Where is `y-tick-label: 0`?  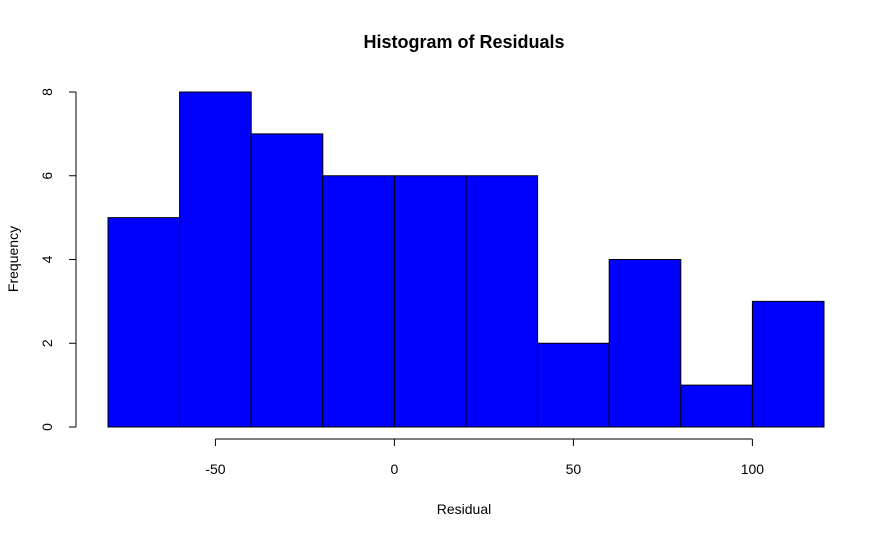 y-tick-label: 0 is located at coordinates (47, 427).